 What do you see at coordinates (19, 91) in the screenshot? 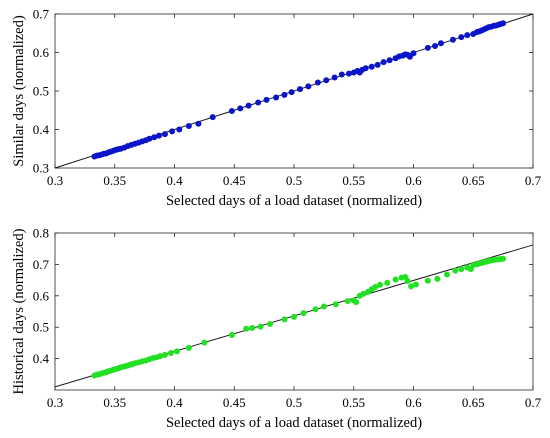
I see `y-axis-label: Similar days (normalized)` at bounding box center [19, 91].